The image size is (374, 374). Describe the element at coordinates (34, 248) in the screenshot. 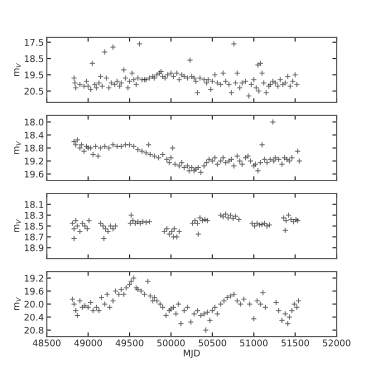

I see `y-tick-label: 18.9` at that location.